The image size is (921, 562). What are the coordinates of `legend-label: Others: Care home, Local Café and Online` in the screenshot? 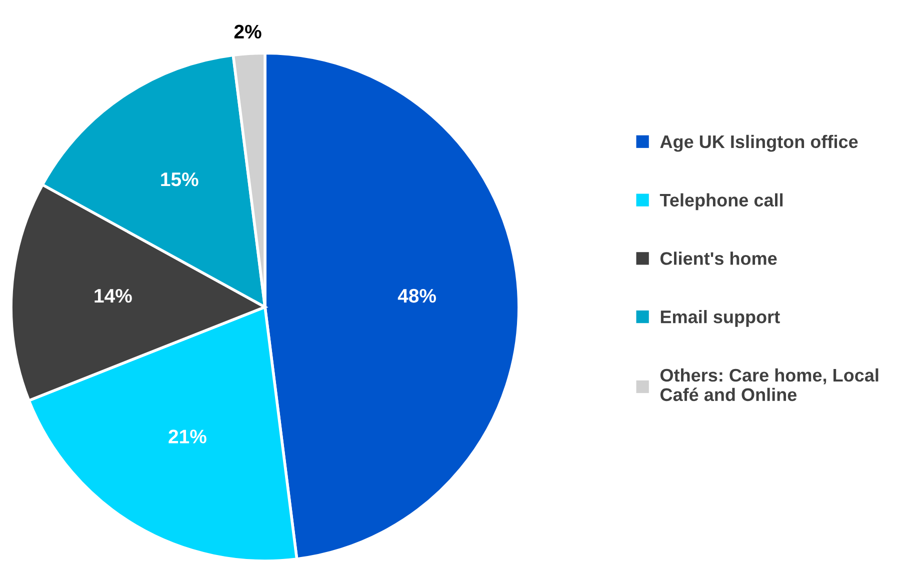 It's located at (769, 385).